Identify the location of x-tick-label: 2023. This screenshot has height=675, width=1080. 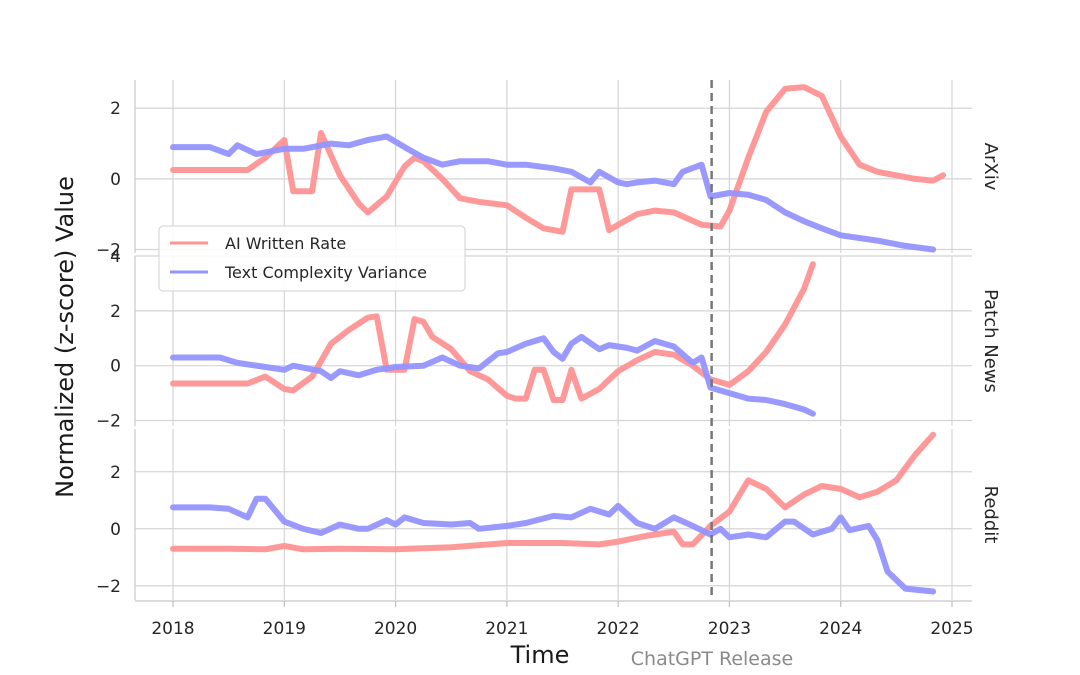
(729, 629).